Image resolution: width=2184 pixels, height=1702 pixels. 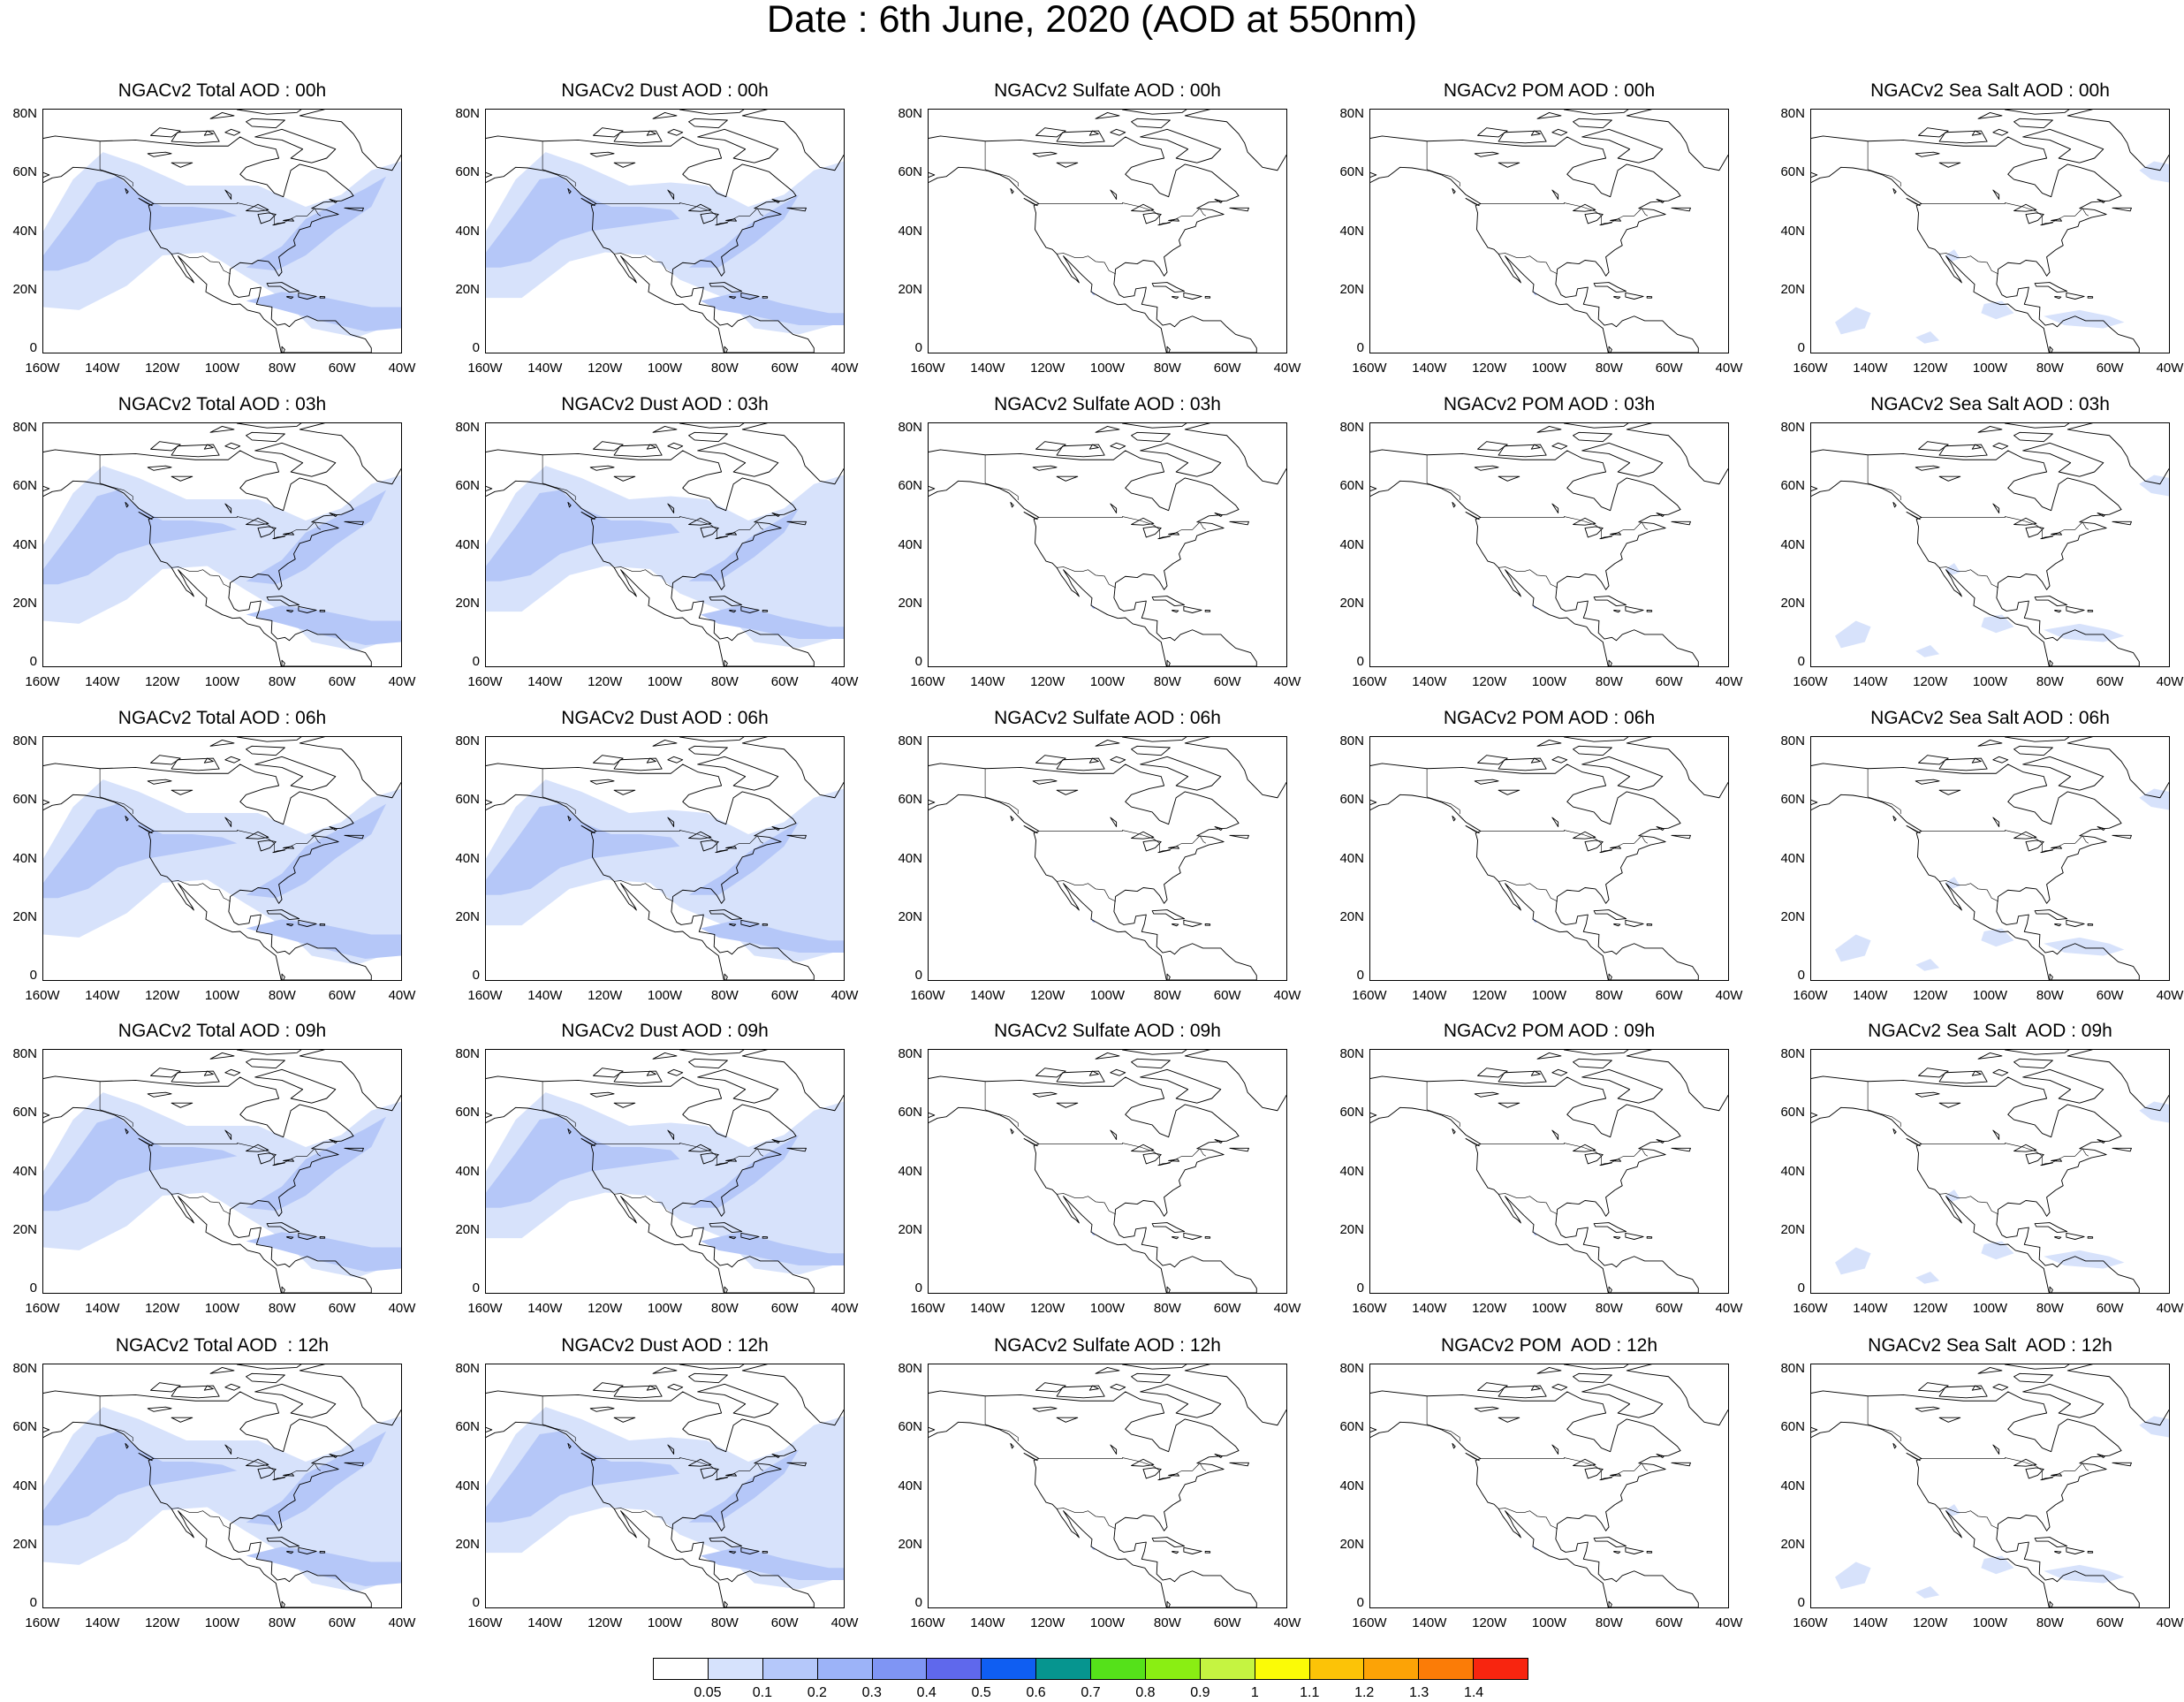 I want to click on lon-tick-label: 160W, so click(x=1369, y=681).